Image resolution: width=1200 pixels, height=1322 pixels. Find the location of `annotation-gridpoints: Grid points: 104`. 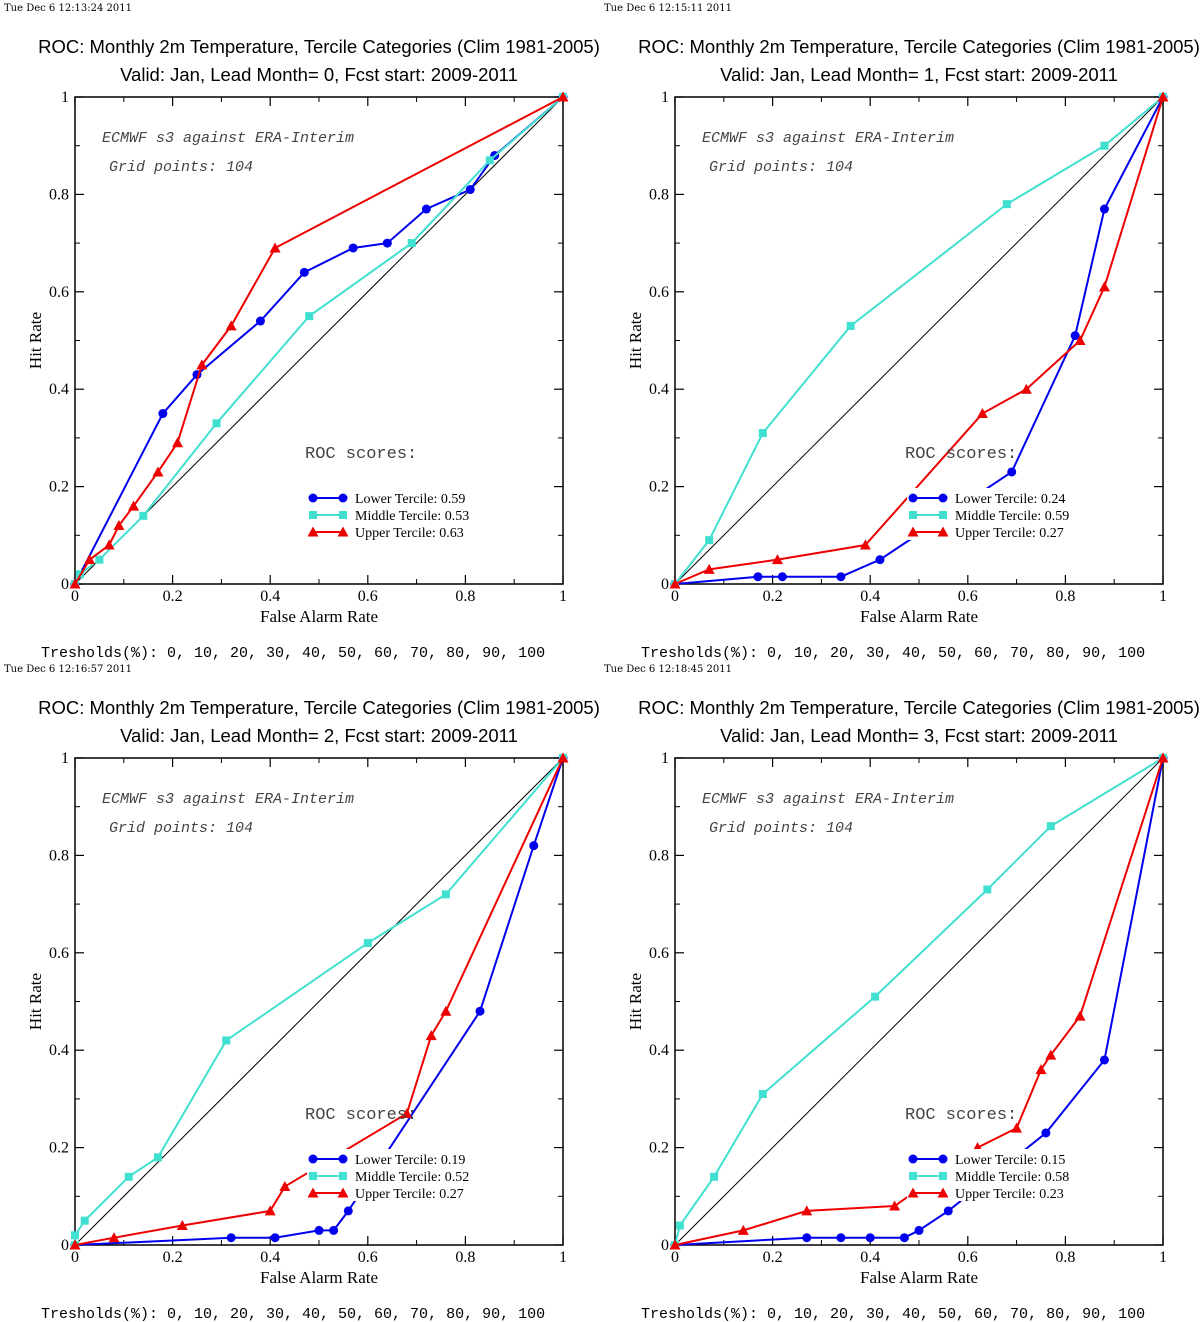

annotation-gridpoints: Grid points: 104 is located at coordinates (181, 167).